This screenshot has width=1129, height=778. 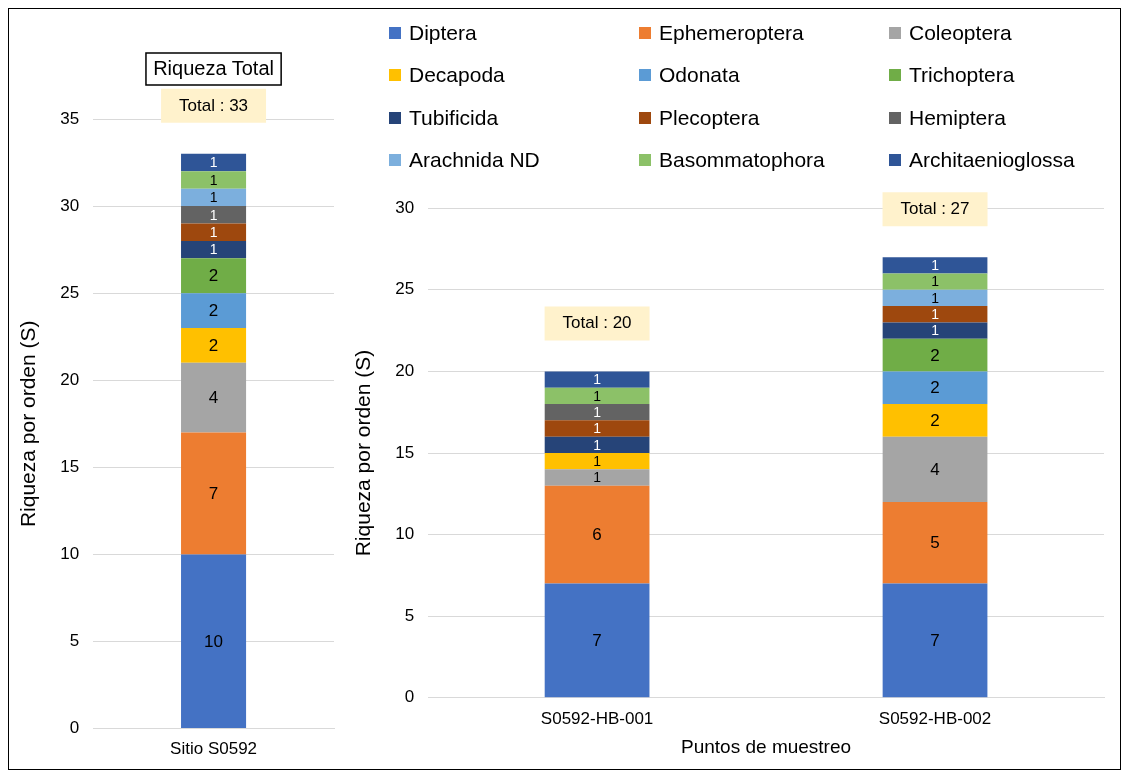 What do you see at coordinates (597, 323) in the screenshot?
I see `total-label: Total : 20` at bounding box center [597, 323].